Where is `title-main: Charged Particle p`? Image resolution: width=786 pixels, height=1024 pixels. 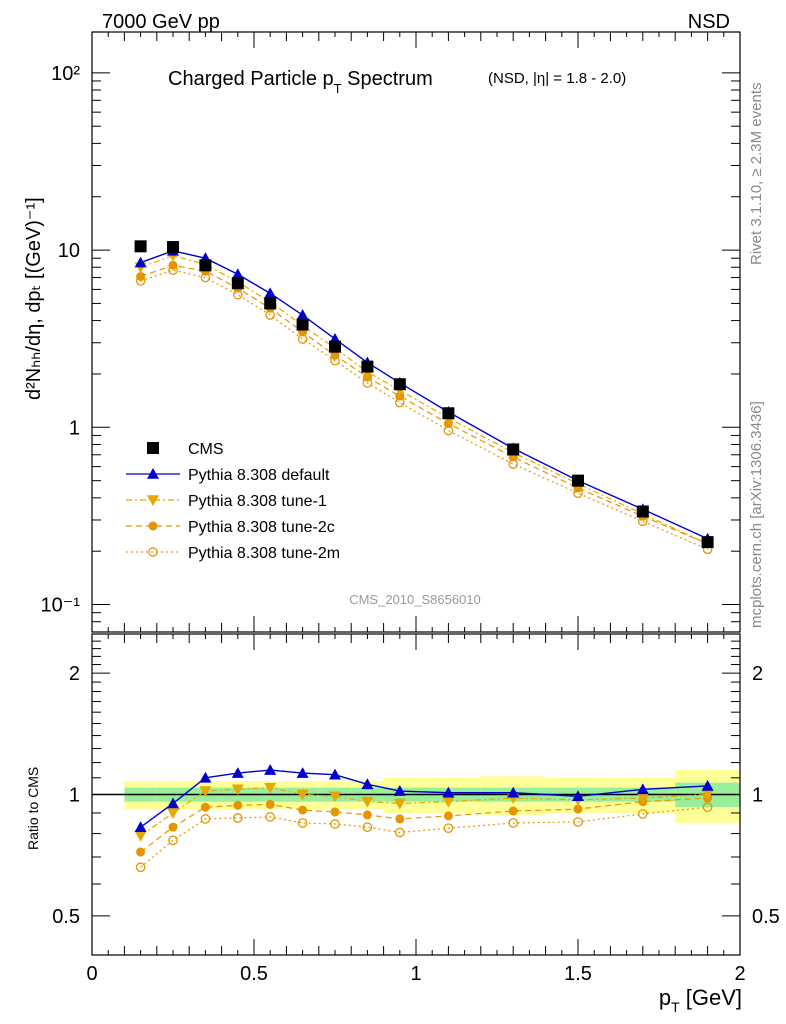 title-main: Charged Particle p is located at coordinates (251, 79).